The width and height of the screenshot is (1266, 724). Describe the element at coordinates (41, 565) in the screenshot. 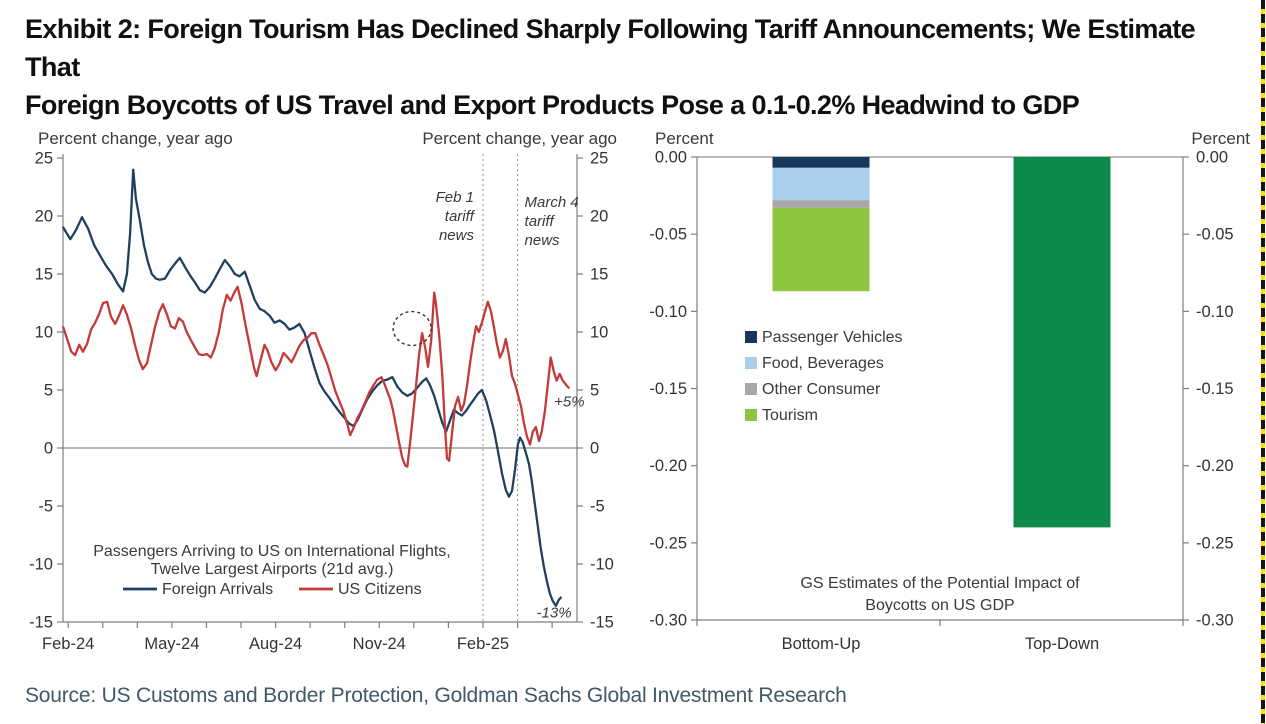

I see `y-tick-label-left: -10` at that location.